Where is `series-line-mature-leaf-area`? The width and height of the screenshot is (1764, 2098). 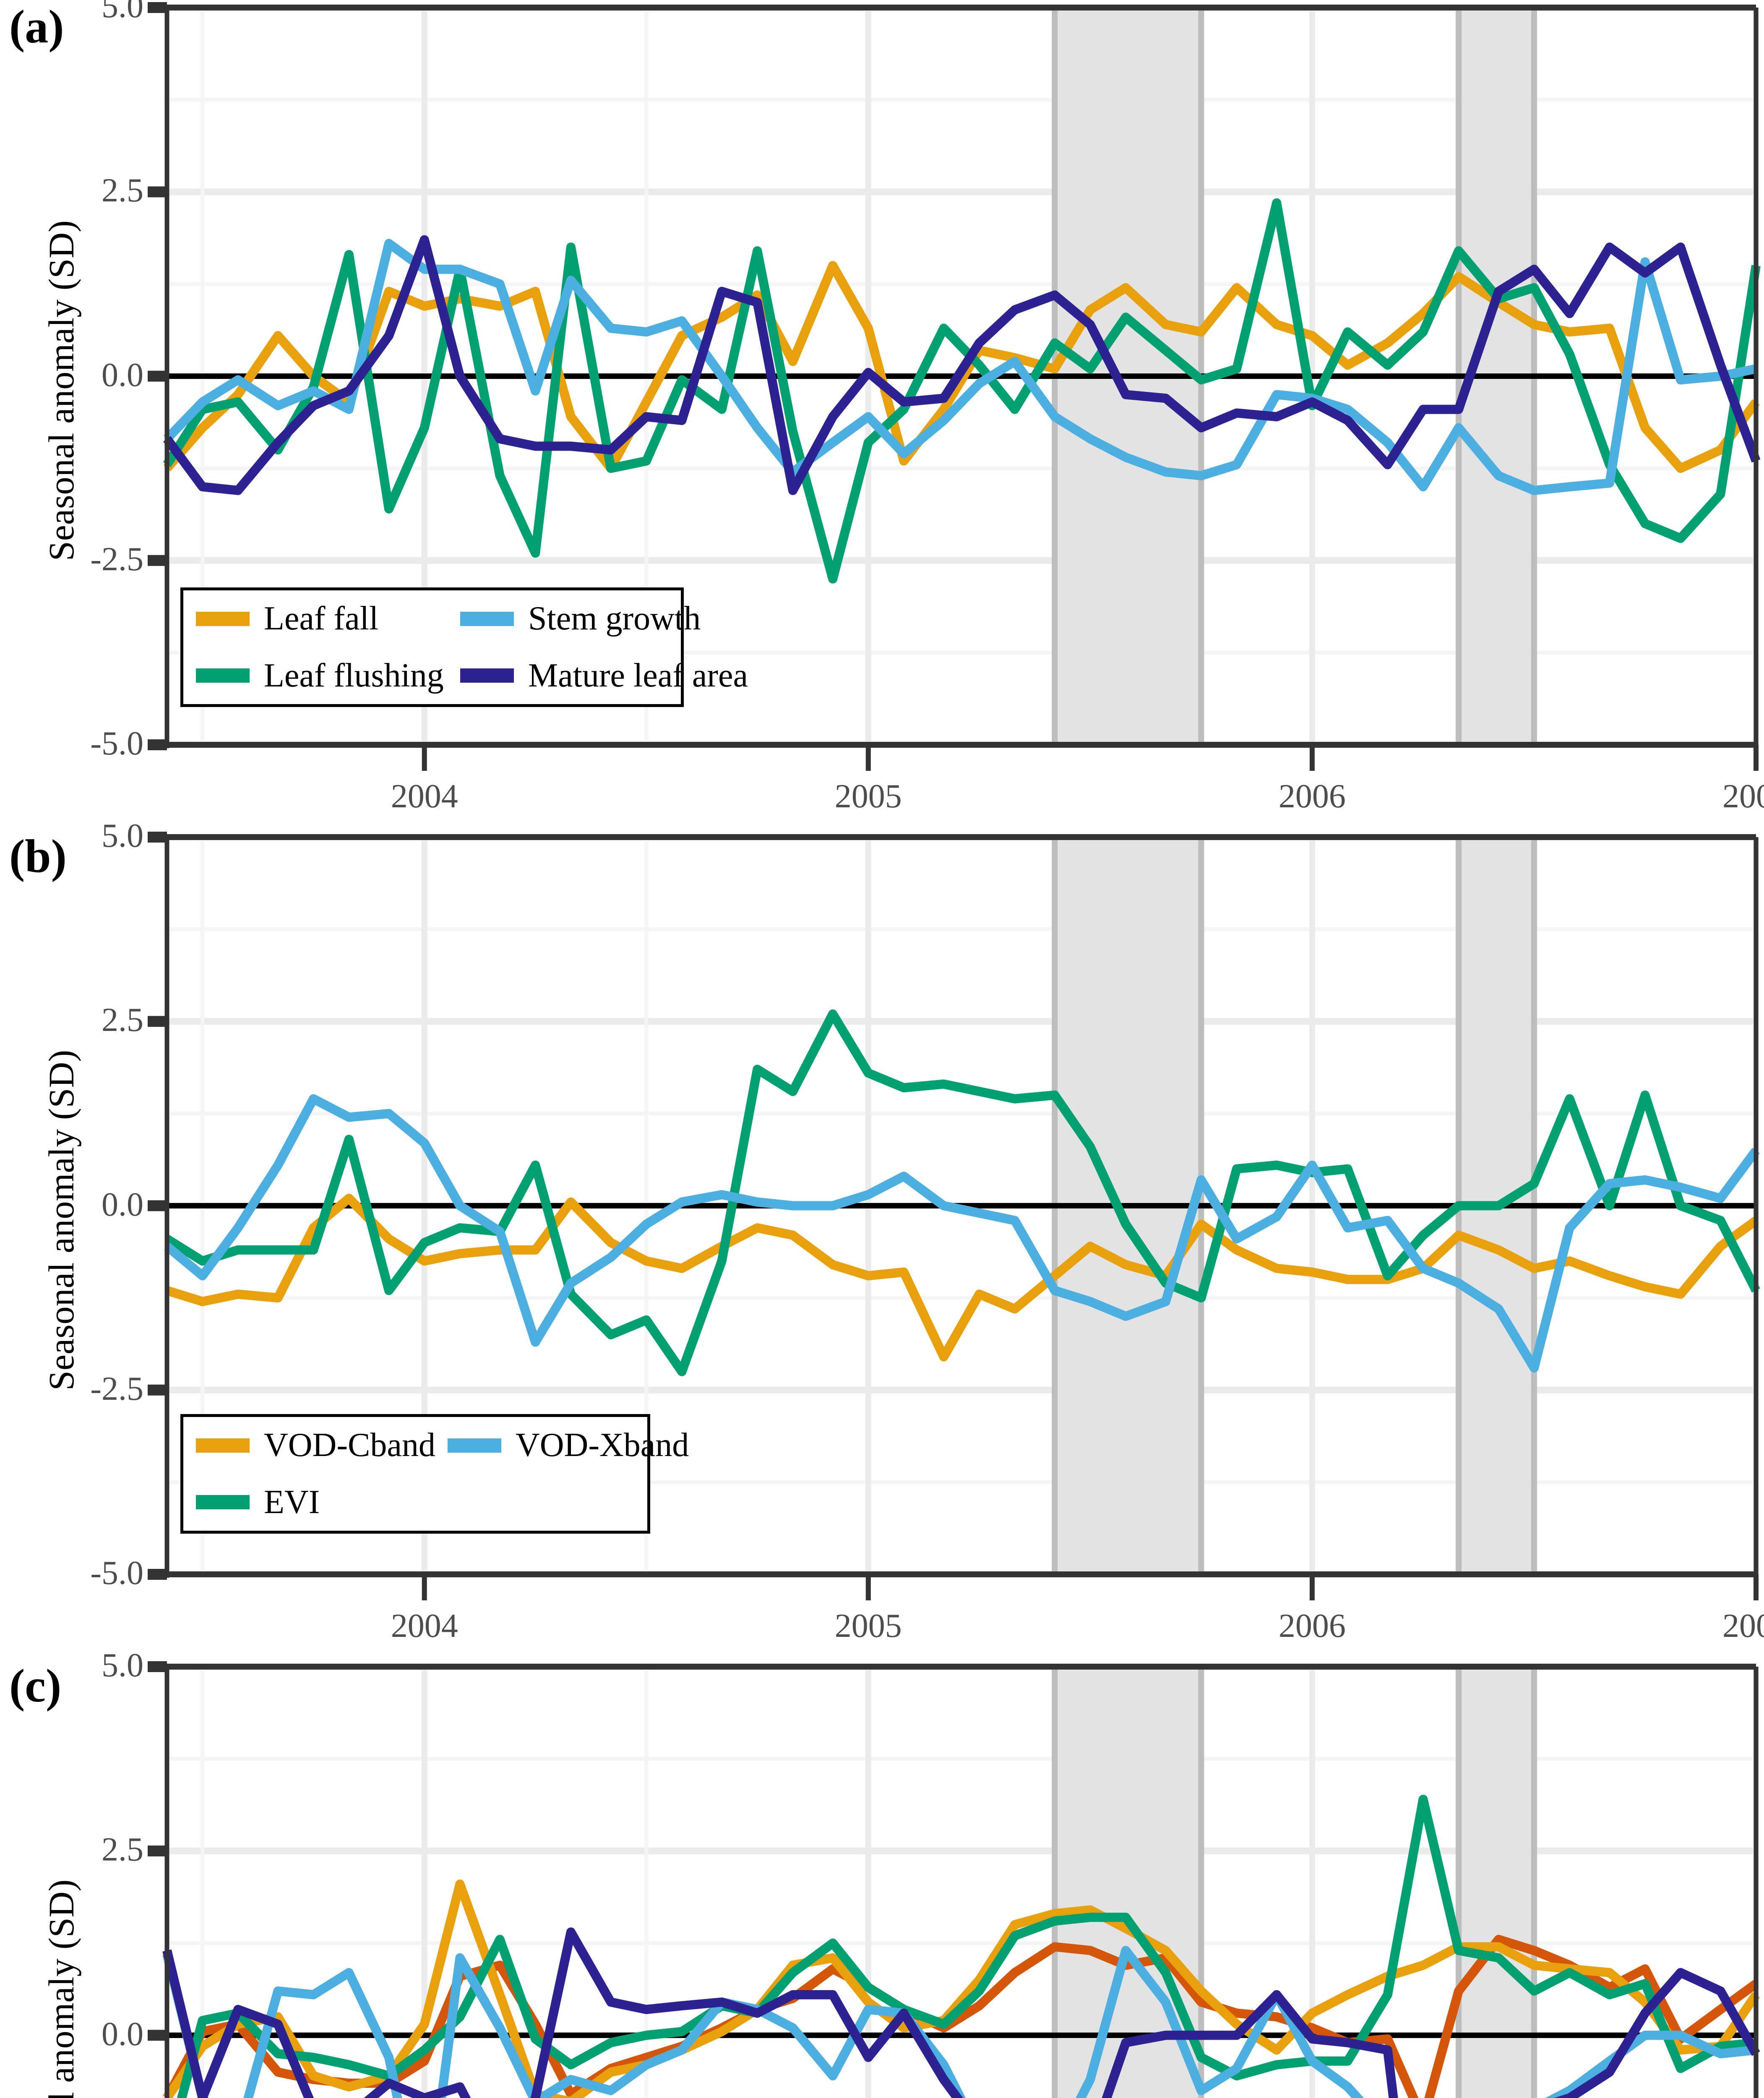
series-line-mature-leaf-area is located at coordinates (962, 365).